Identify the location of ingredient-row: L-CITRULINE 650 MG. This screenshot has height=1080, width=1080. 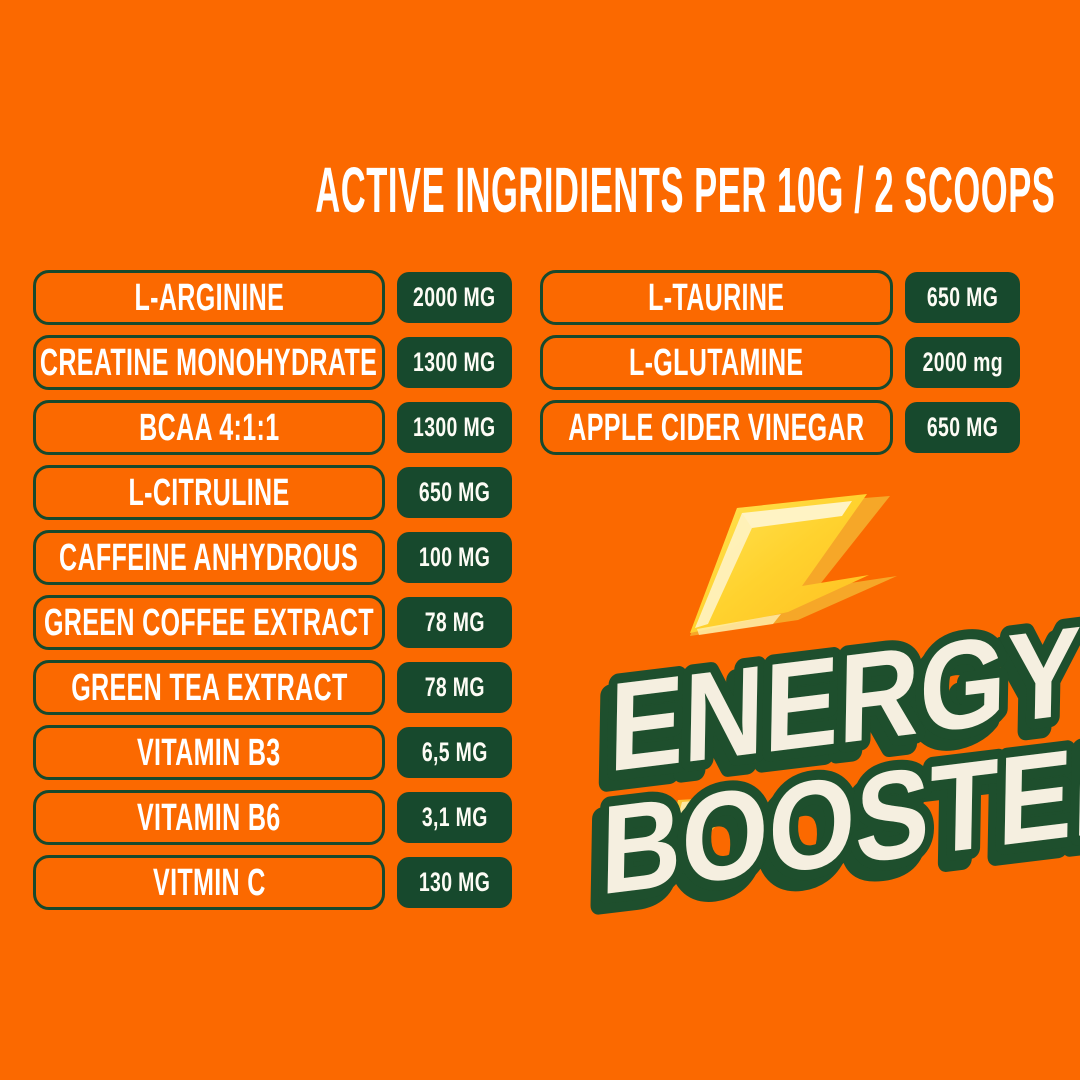
(272, 492).